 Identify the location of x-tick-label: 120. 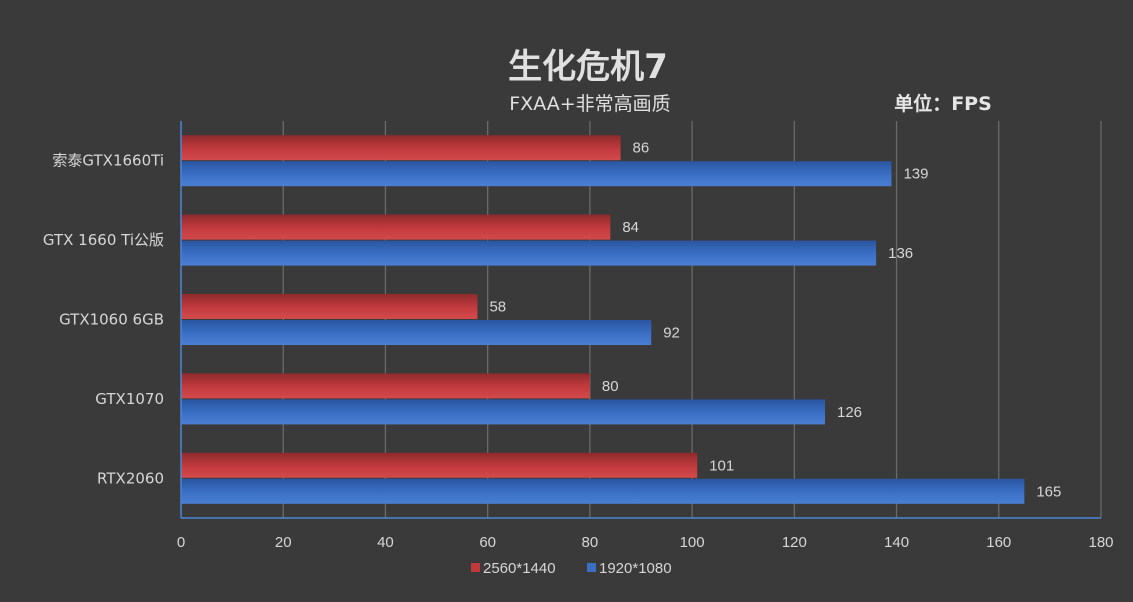
(794, 542).